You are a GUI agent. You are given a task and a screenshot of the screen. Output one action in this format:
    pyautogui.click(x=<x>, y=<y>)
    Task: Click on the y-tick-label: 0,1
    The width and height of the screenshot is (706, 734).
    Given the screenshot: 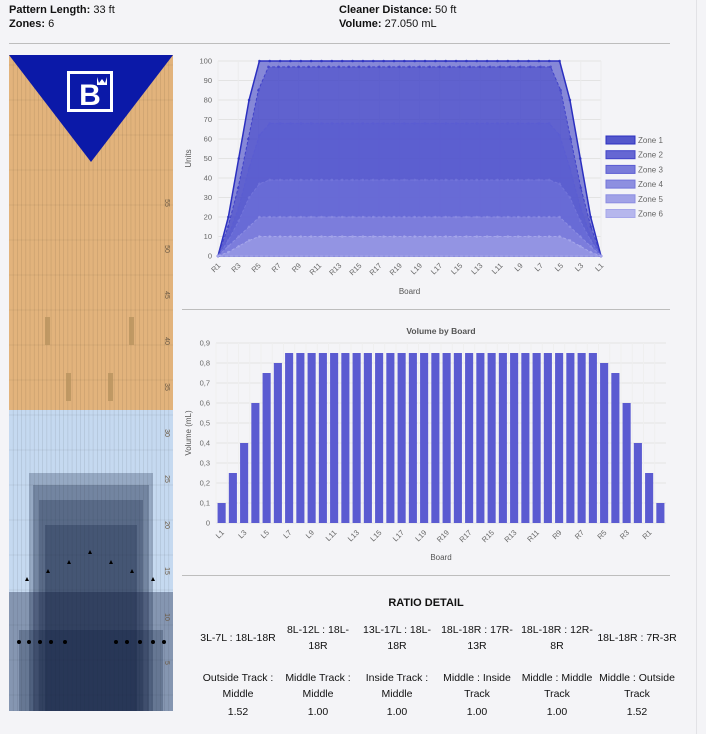 What is the action you would take?
    pyautogui.click(x=205, y=503)
    